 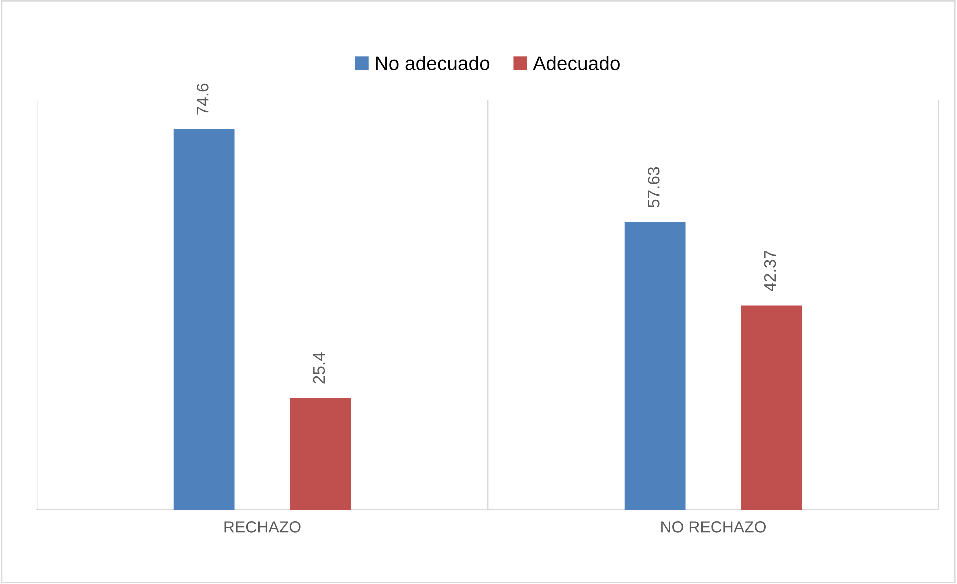 What do you see at coordinates (576, 63) in the screenshot?
I see `legend-label: Adecuado` at bounding box center [576, 63].